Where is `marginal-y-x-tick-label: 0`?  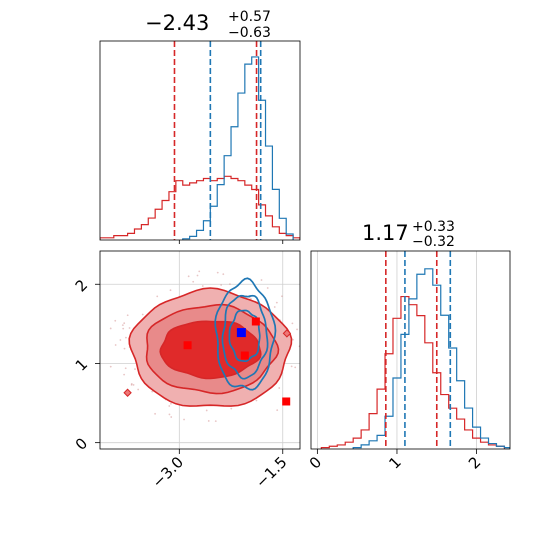 marginal-y-x-tick-label: 0 is located at coordinates (315, 462).